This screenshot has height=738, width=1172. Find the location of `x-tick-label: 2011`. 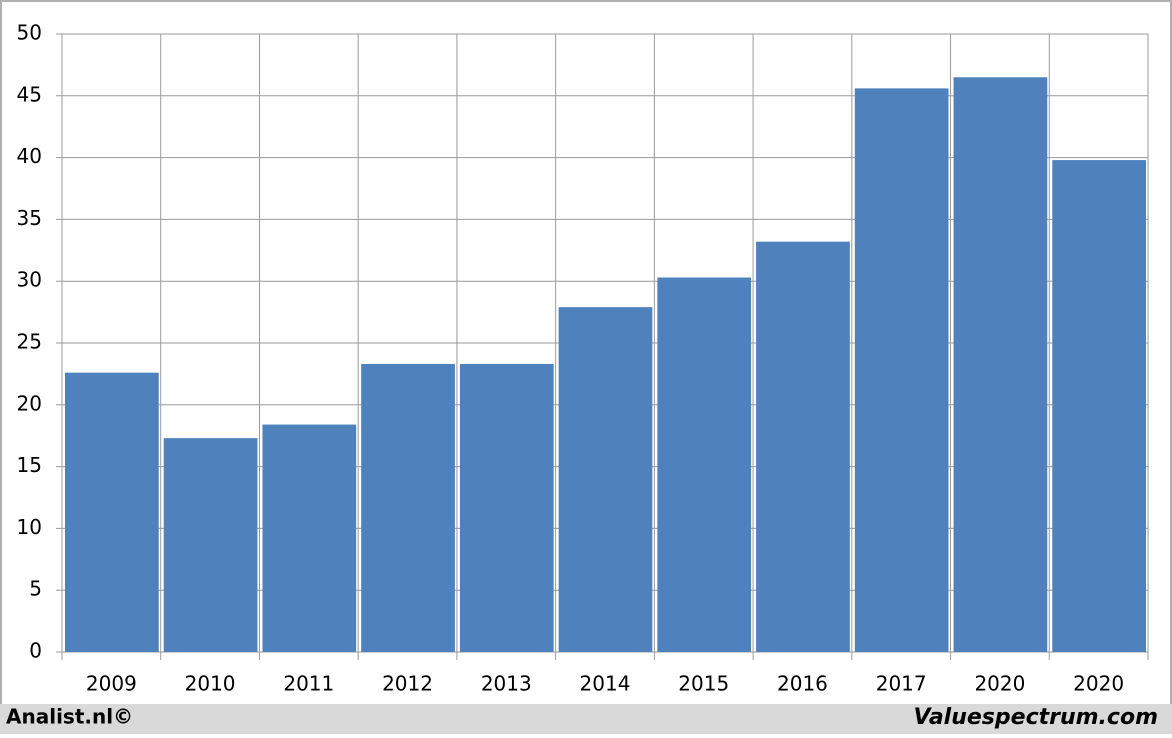

x-tick-label: 2011 is located at coordinates (308, 684).